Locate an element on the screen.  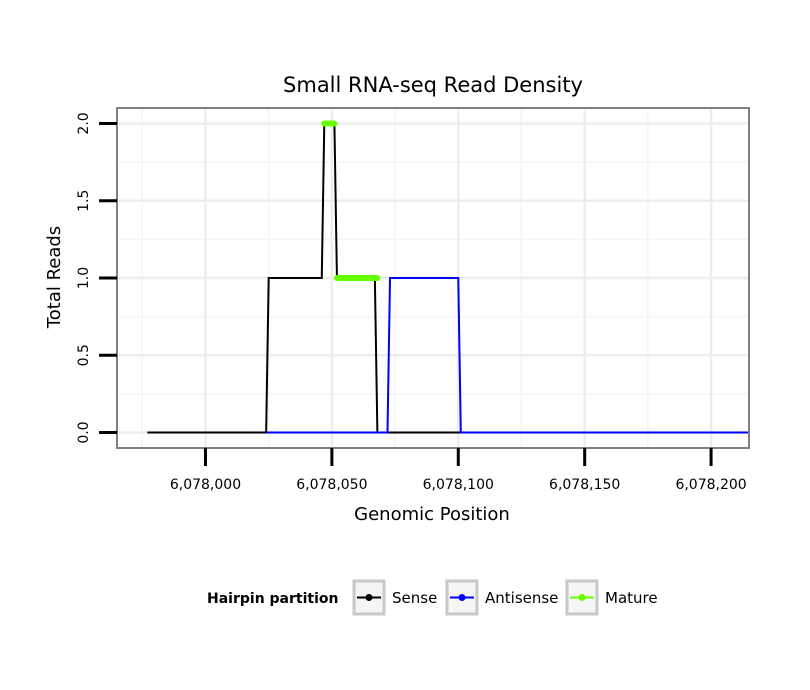
y-tick-label: 2.0 is located at coordinates (84, 123).